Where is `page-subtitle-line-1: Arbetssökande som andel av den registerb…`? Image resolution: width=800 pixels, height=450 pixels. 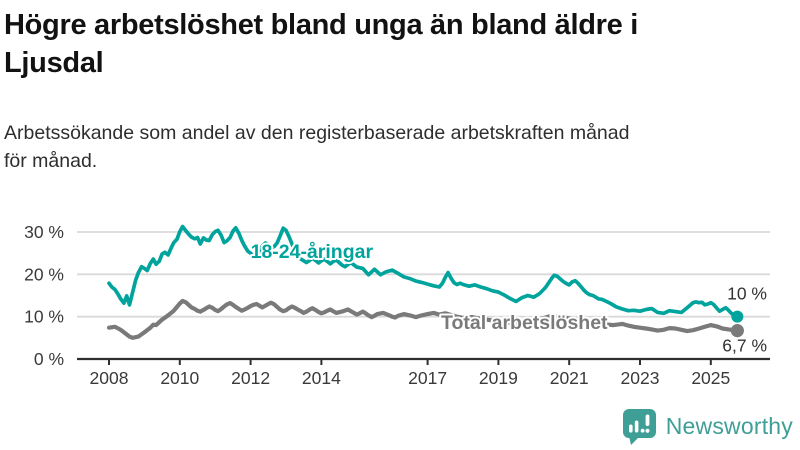 page-subtitle-line-1: Arbetssökande som andel av den registerb… is located at coordinates (317, 133).